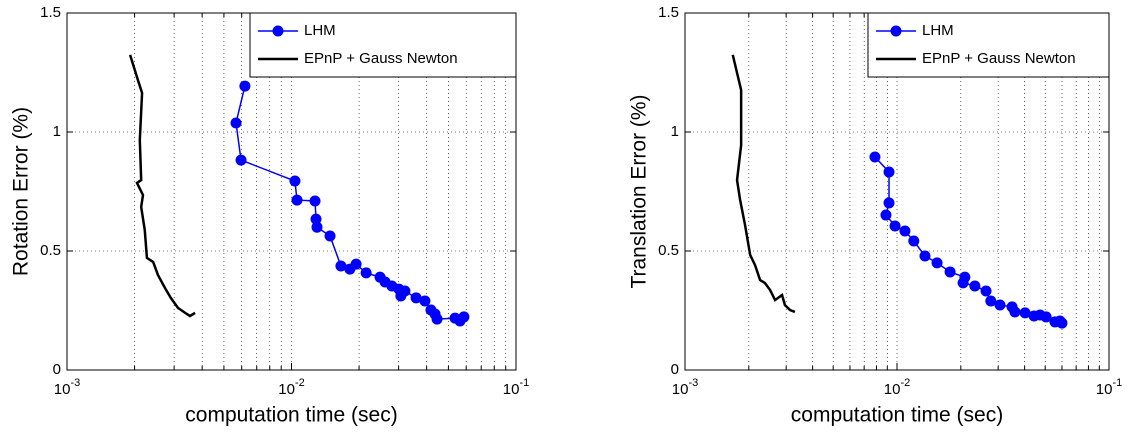  I want to click on y-axis-label: Rotation Error (%), so click(21, 191).